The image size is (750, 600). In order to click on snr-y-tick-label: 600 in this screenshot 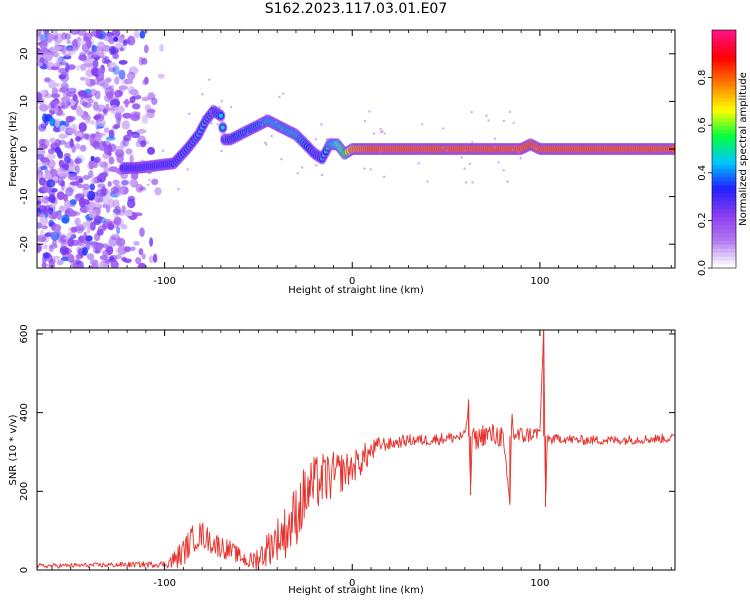, I will do `click(24, 333)`.